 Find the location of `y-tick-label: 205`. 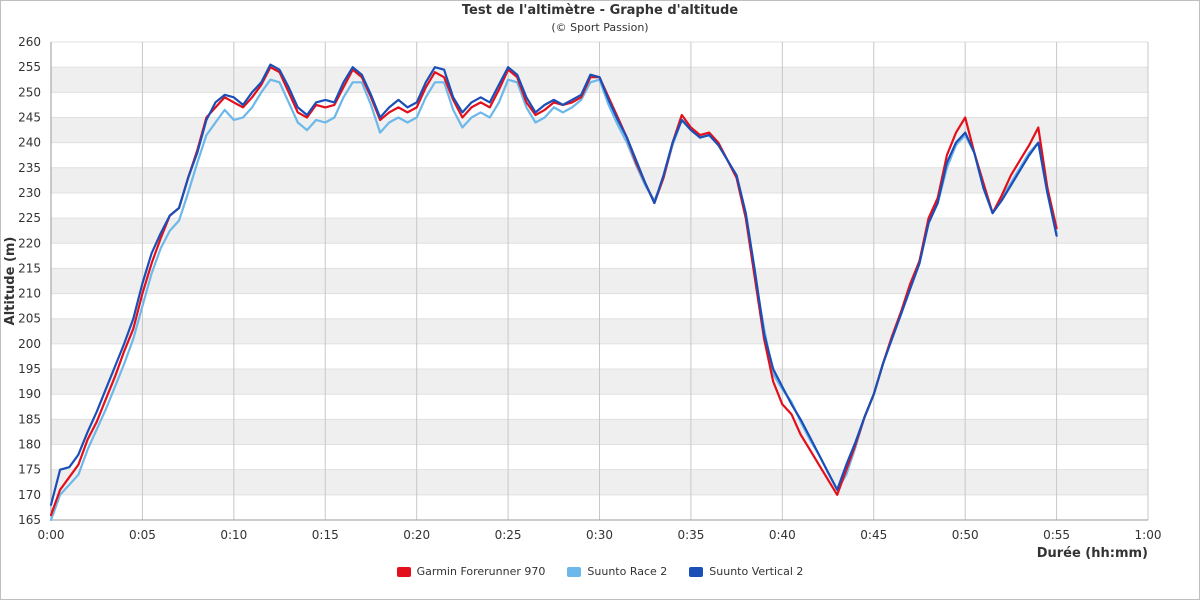

y-tick-label: 205 is located at coordinates (29, 319).